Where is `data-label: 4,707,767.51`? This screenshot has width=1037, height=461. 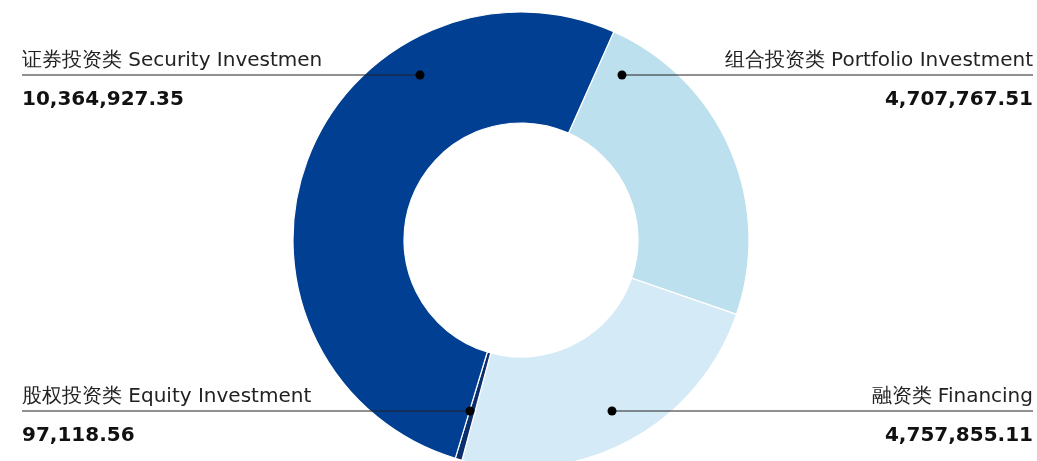
data-label: 4,707,767.51 is located at coordinates (958, 98).